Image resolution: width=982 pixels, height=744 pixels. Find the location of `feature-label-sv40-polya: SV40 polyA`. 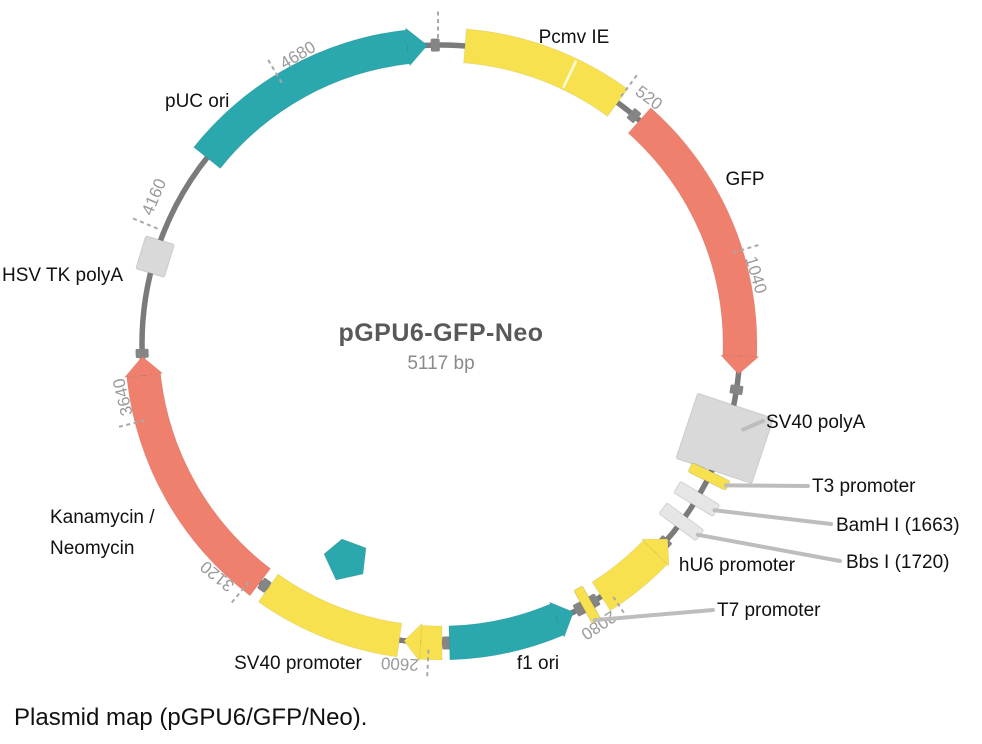

feature-label-sv40-polya: SV40 polyA is located at coordinates (816, 422).